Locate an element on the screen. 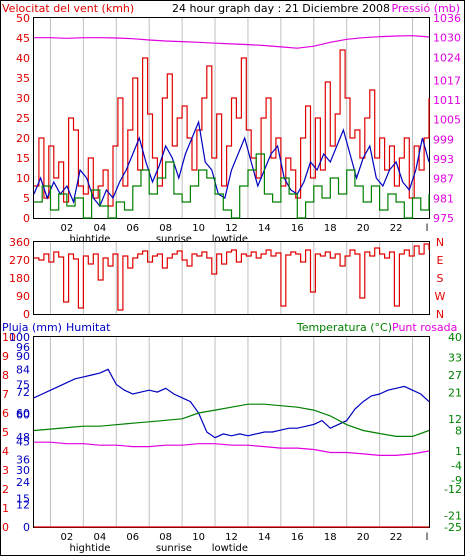 The height and width of the screenshot is (556, 465). wind-y-tick-label: 15 is located at coordinates (23, 158).